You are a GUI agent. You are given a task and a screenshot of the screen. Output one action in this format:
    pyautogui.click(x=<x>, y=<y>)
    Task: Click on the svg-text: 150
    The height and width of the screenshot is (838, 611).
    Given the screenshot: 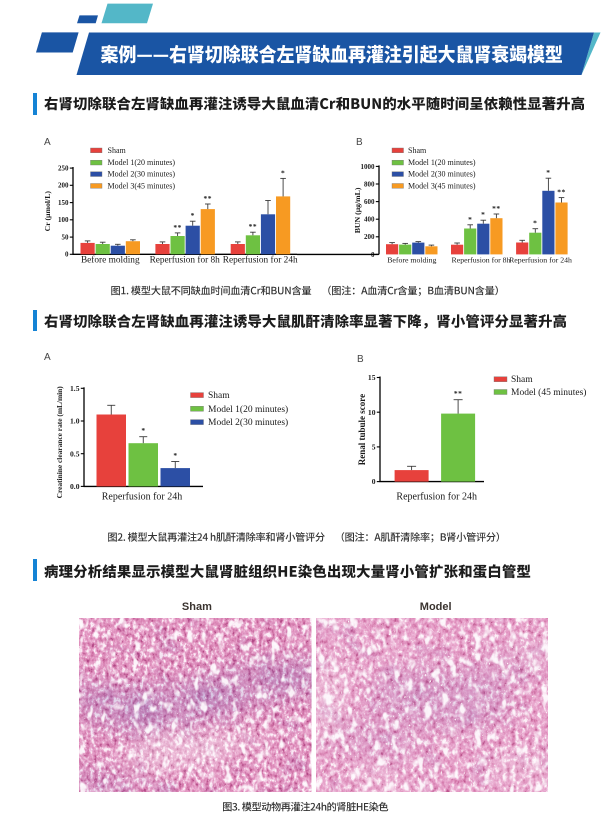 What is the action you would take?
    pyautogui.click(x=63, y=203)
    